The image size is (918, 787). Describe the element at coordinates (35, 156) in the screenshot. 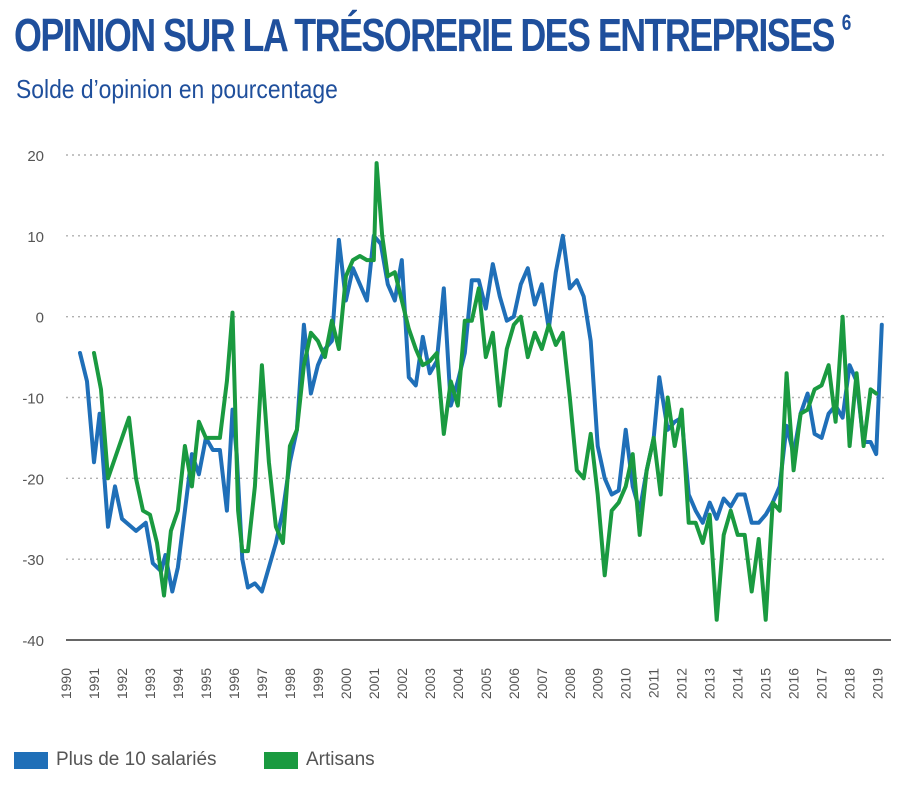

I see `y-tick-label: 20` at that location.